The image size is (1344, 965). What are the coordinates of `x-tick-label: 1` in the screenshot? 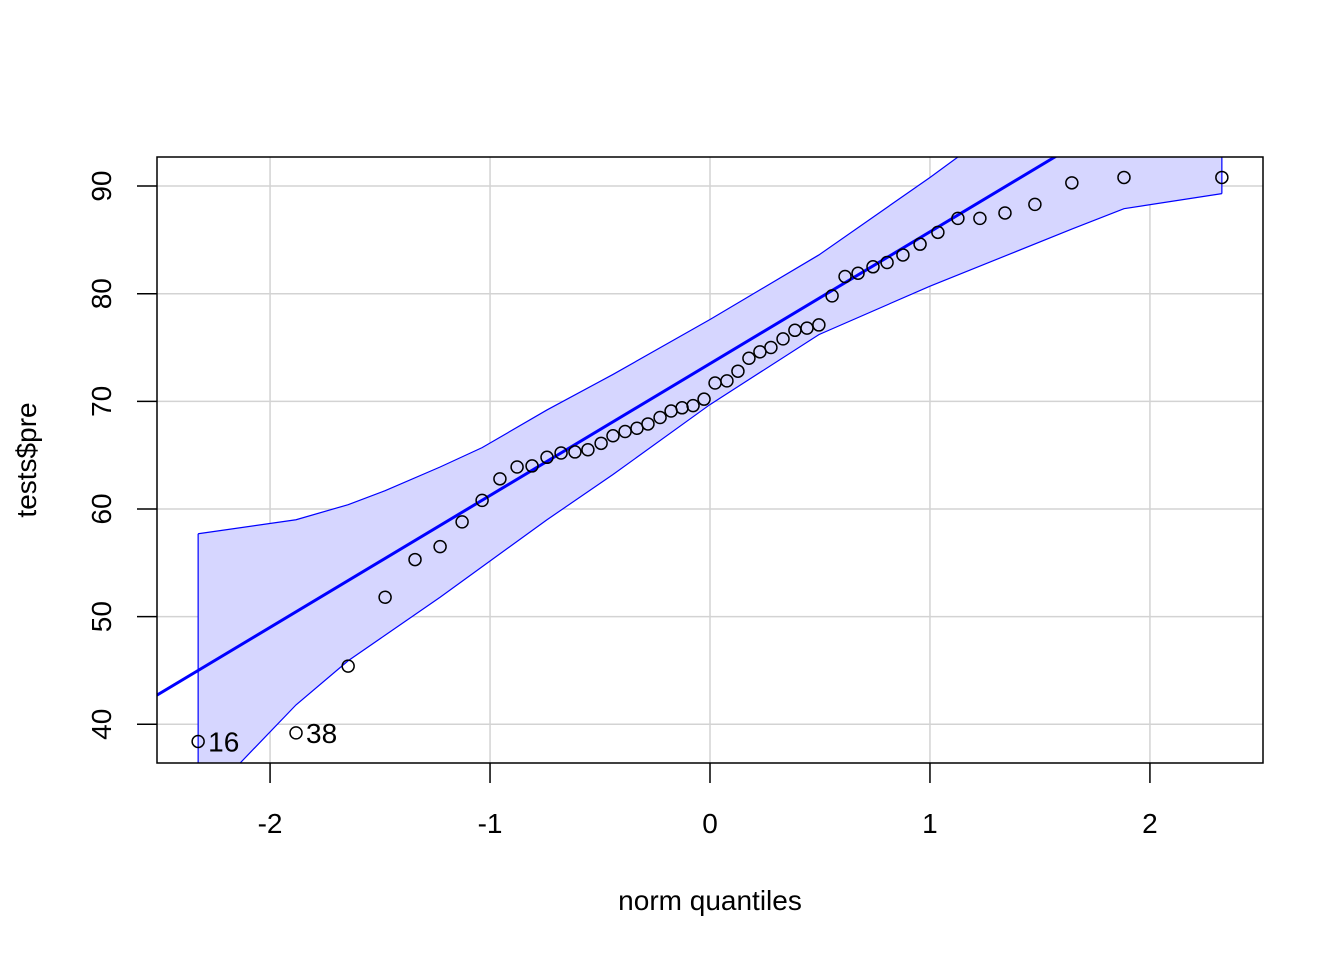 It's located at (930, 823).